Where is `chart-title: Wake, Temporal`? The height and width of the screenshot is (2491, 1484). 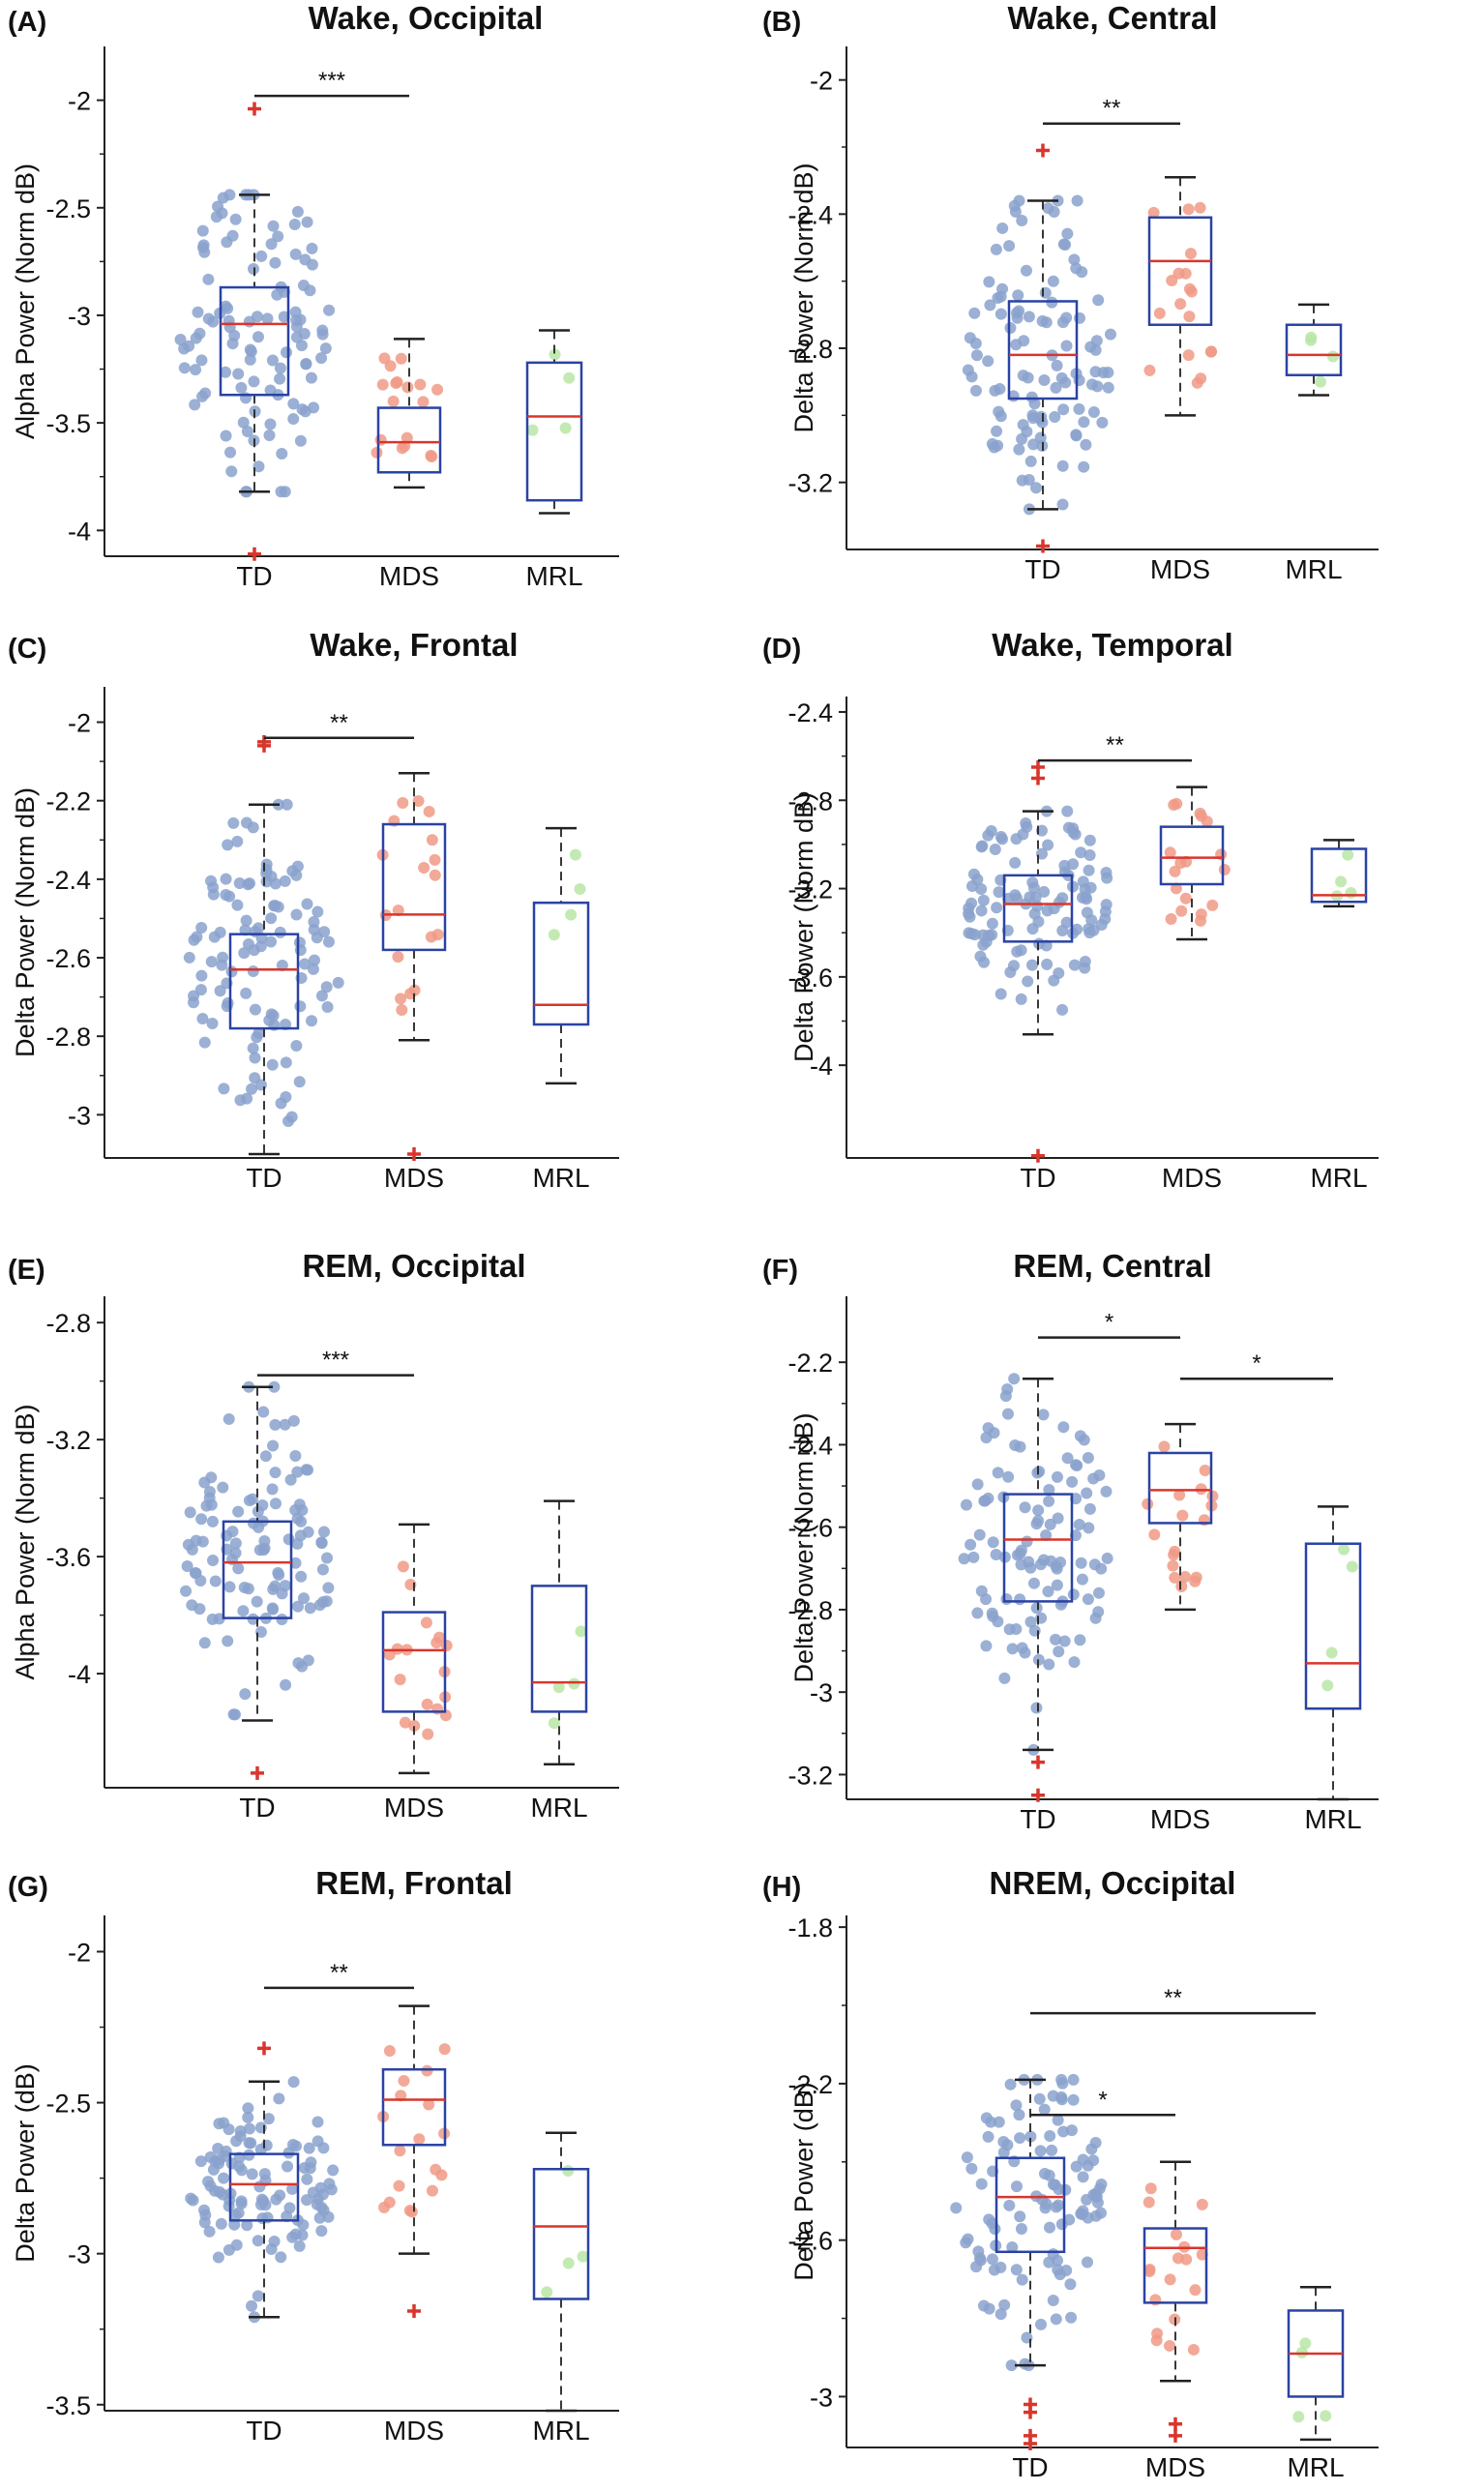
chart-title: Wake, Temporal is located at coordinates (1112, 645).